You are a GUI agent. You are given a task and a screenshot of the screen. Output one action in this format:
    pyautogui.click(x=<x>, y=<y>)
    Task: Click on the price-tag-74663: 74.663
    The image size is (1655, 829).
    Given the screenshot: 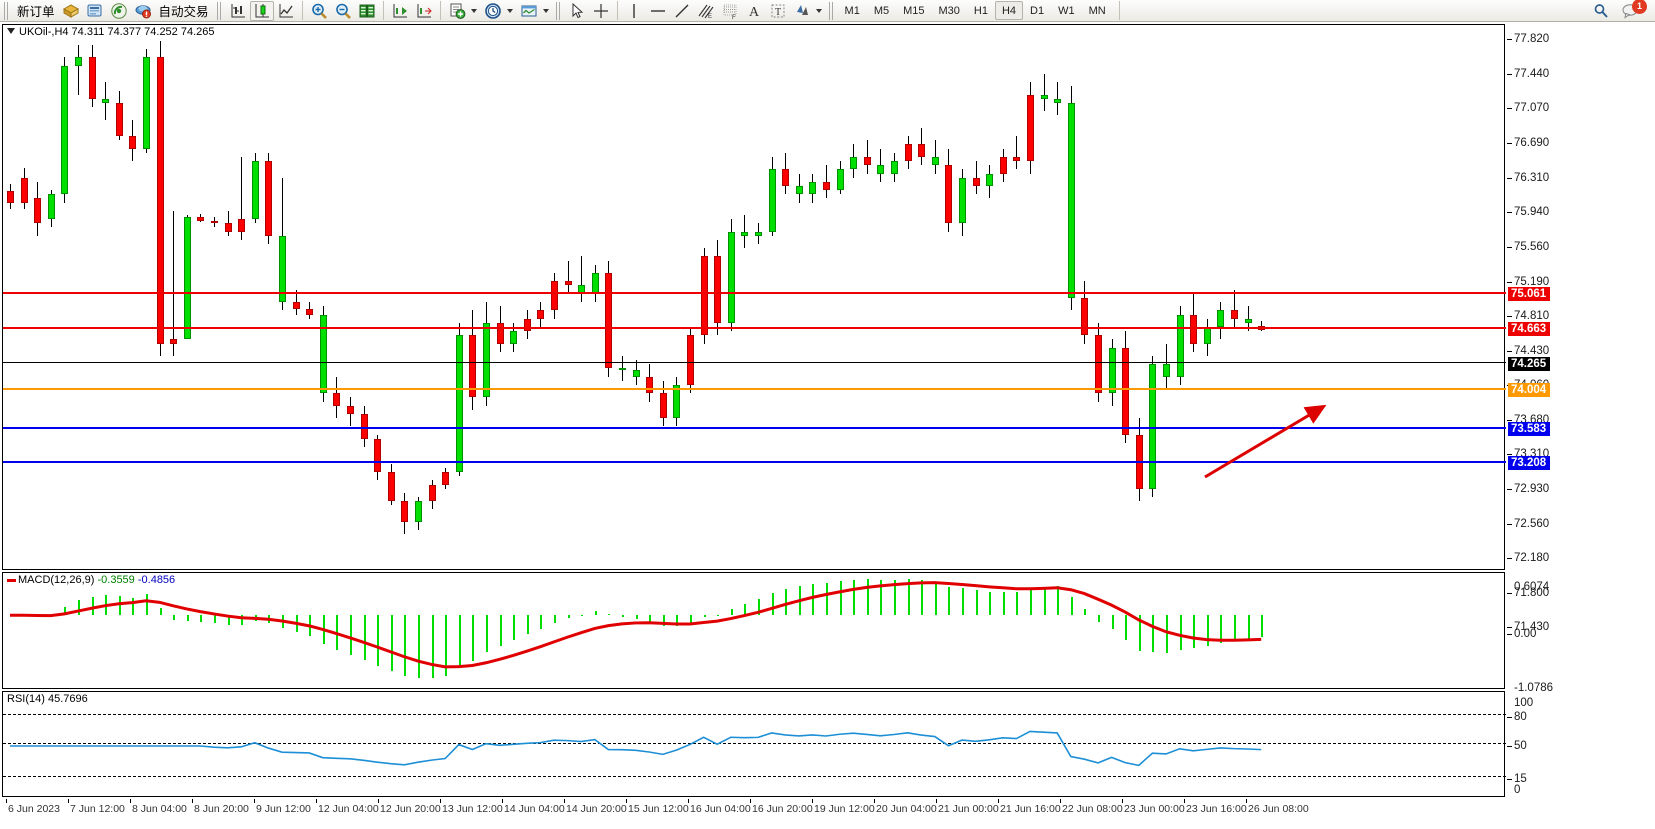 What is the action you would take?
    pyautogui.click(x=1529, y=329)
    